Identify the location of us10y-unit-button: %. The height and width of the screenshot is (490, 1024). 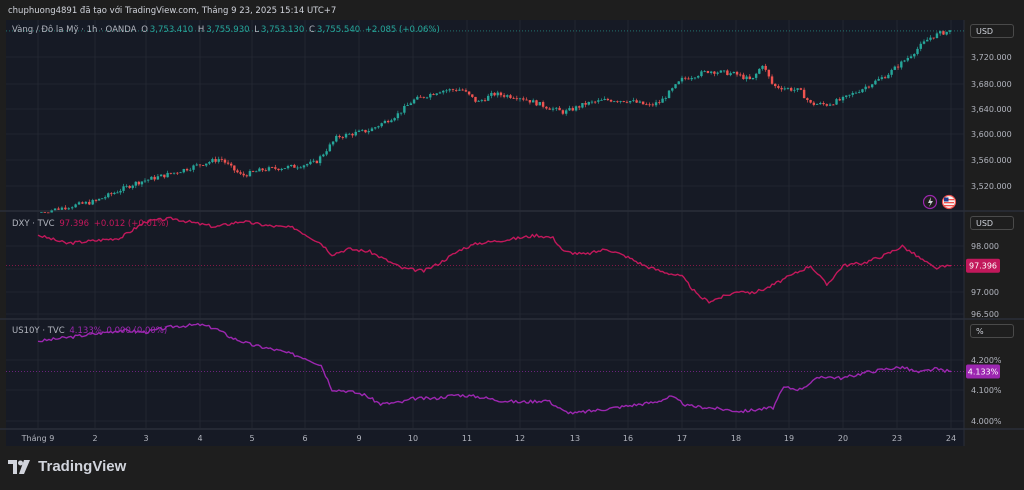
(992, 331).